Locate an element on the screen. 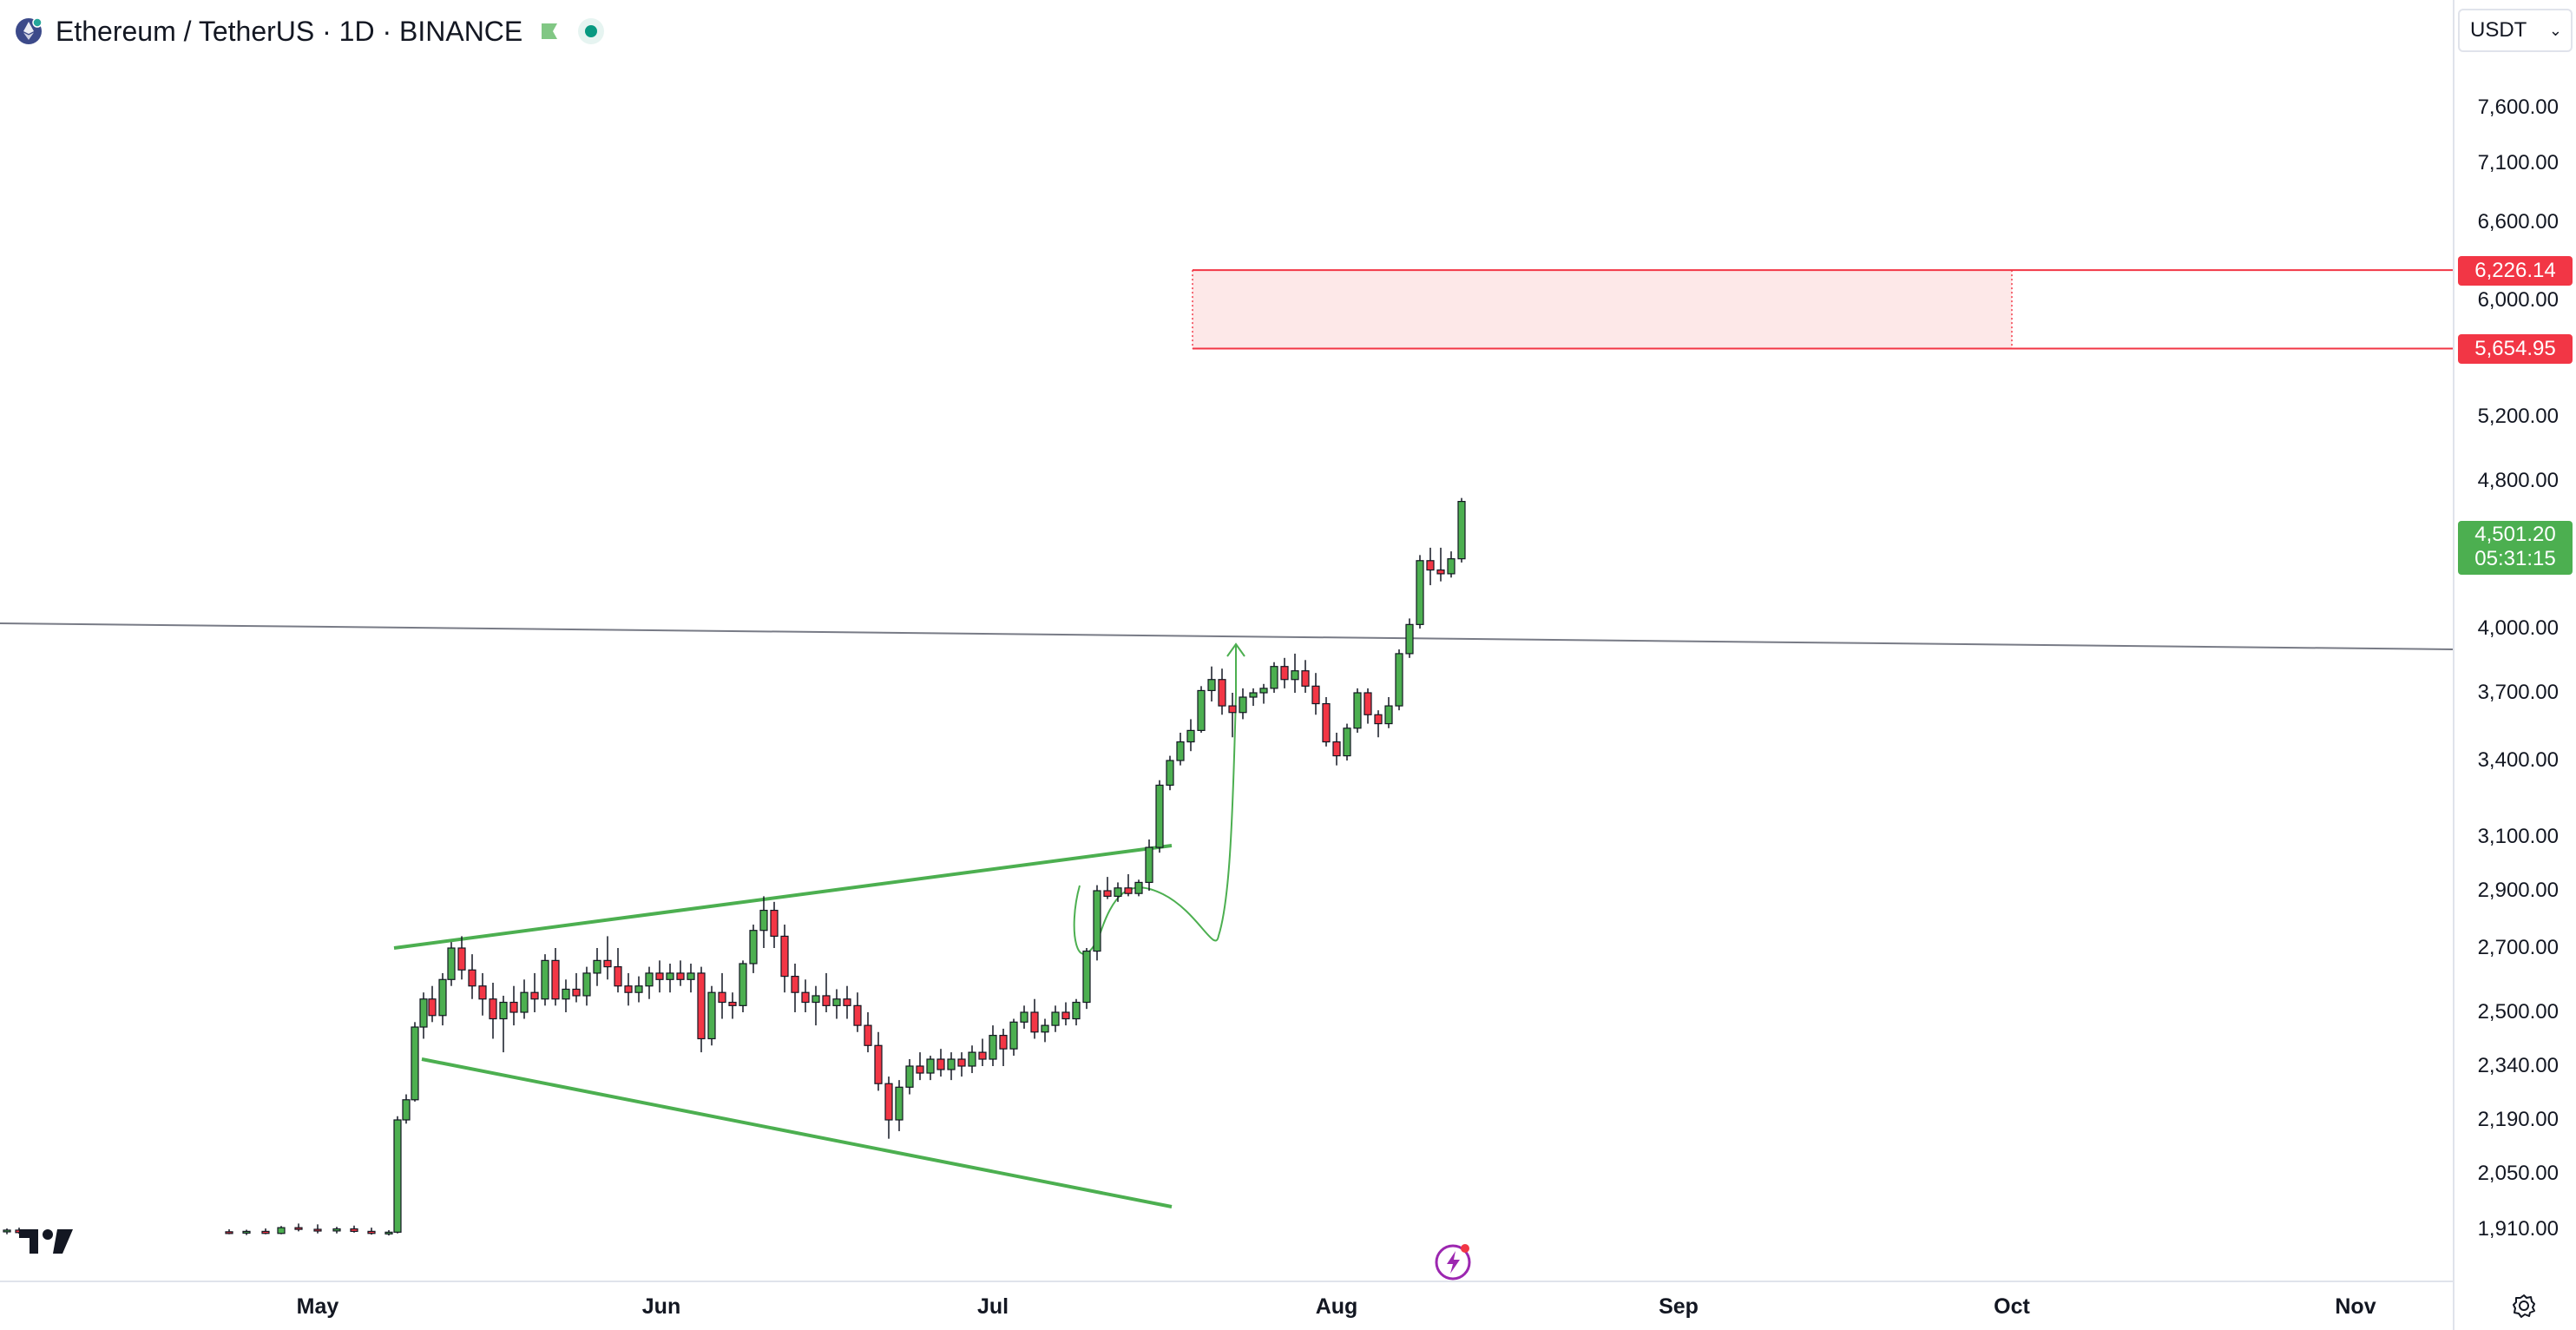 Image resolution: width=2576 pixels, height=1330 pixels. flag-icon is located at coordinates (549, 31).